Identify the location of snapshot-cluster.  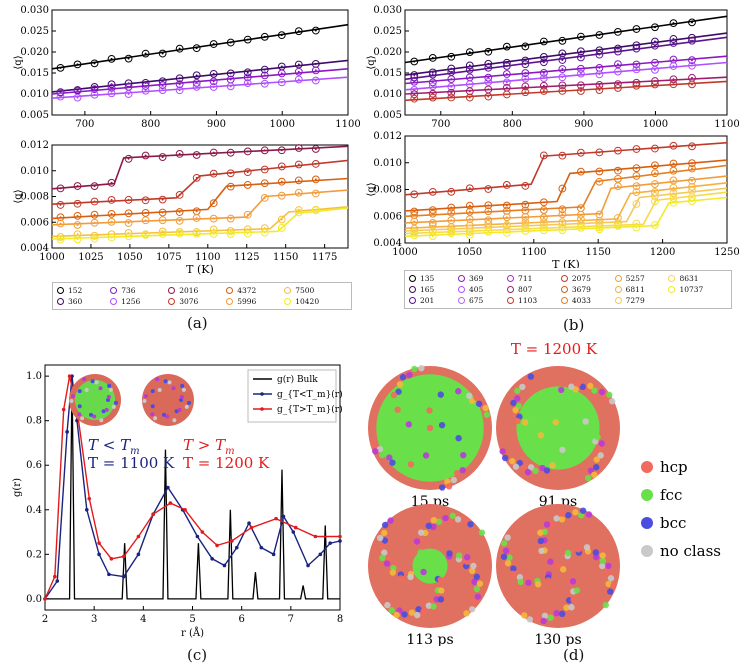
(558, 428).